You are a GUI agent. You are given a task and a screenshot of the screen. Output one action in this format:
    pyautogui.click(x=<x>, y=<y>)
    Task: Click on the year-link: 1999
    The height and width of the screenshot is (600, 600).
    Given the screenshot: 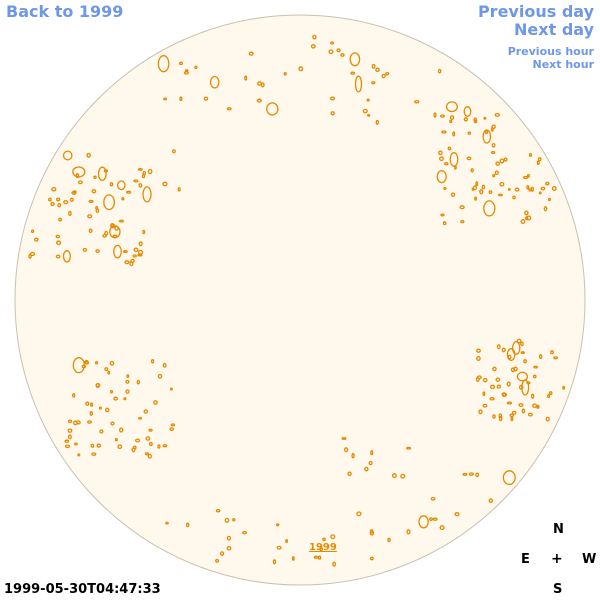 What is the action you would take?
    pyautogui.click(x=323, y=547)
    